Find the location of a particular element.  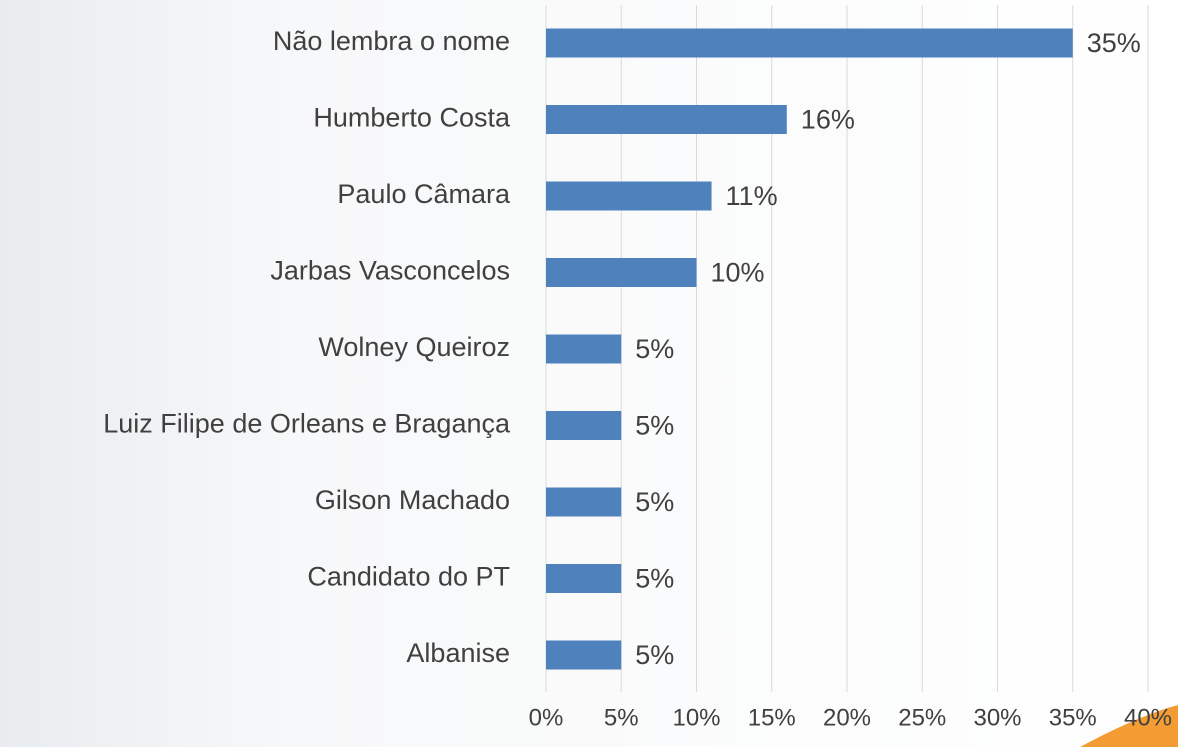

y-tick-label: Jarbas Vasconcelos is located at coordinates (390, 271).